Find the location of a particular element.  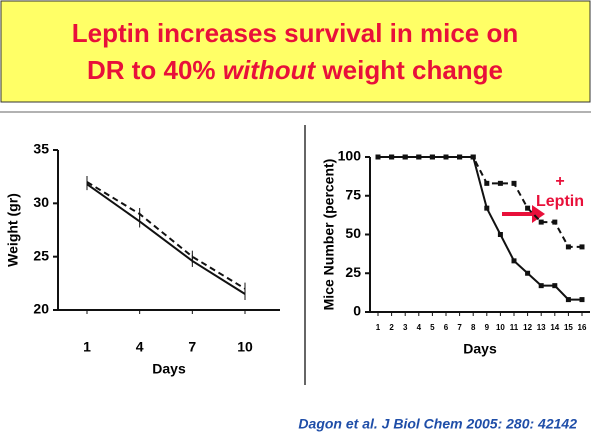

x-tick-label: 6 is located at coordinates (446, 327).